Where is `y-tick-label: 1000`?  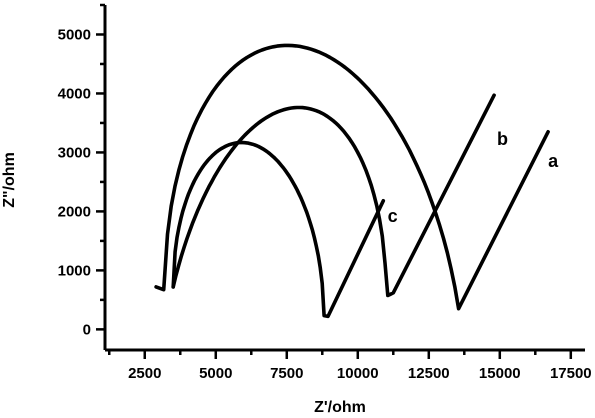
y-tick-label: 1000 is located at coordinates (74, 270).